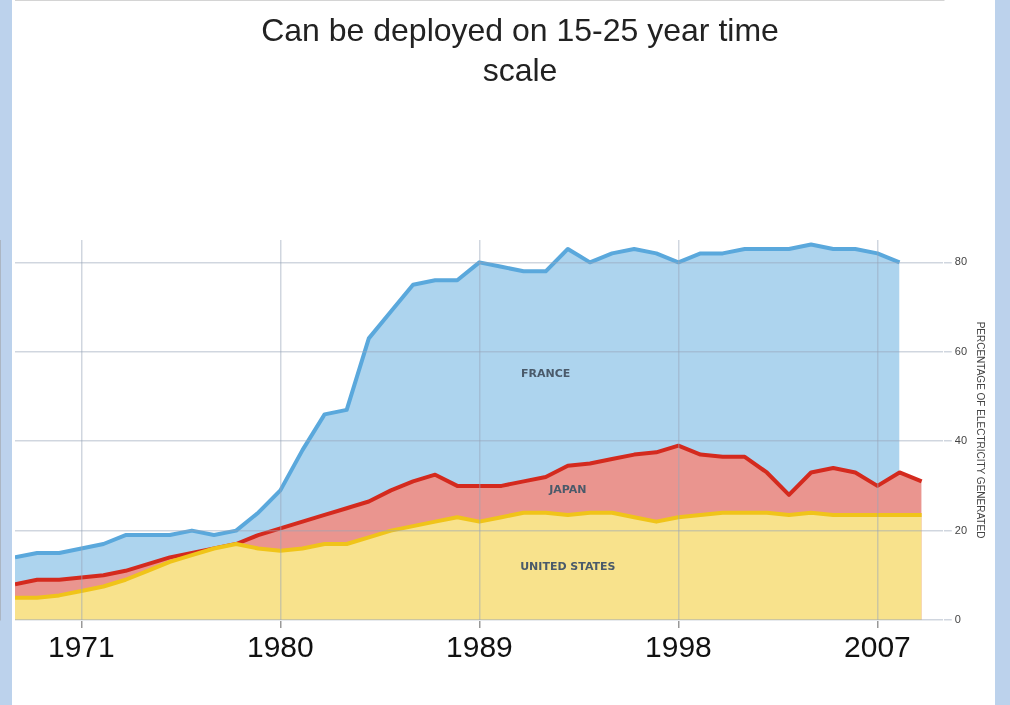 This screenshot has width=1010, height=705. Describe the element at coordinates (961, 261) in the screenshot. I see `y-tick-label: 80` at that location.